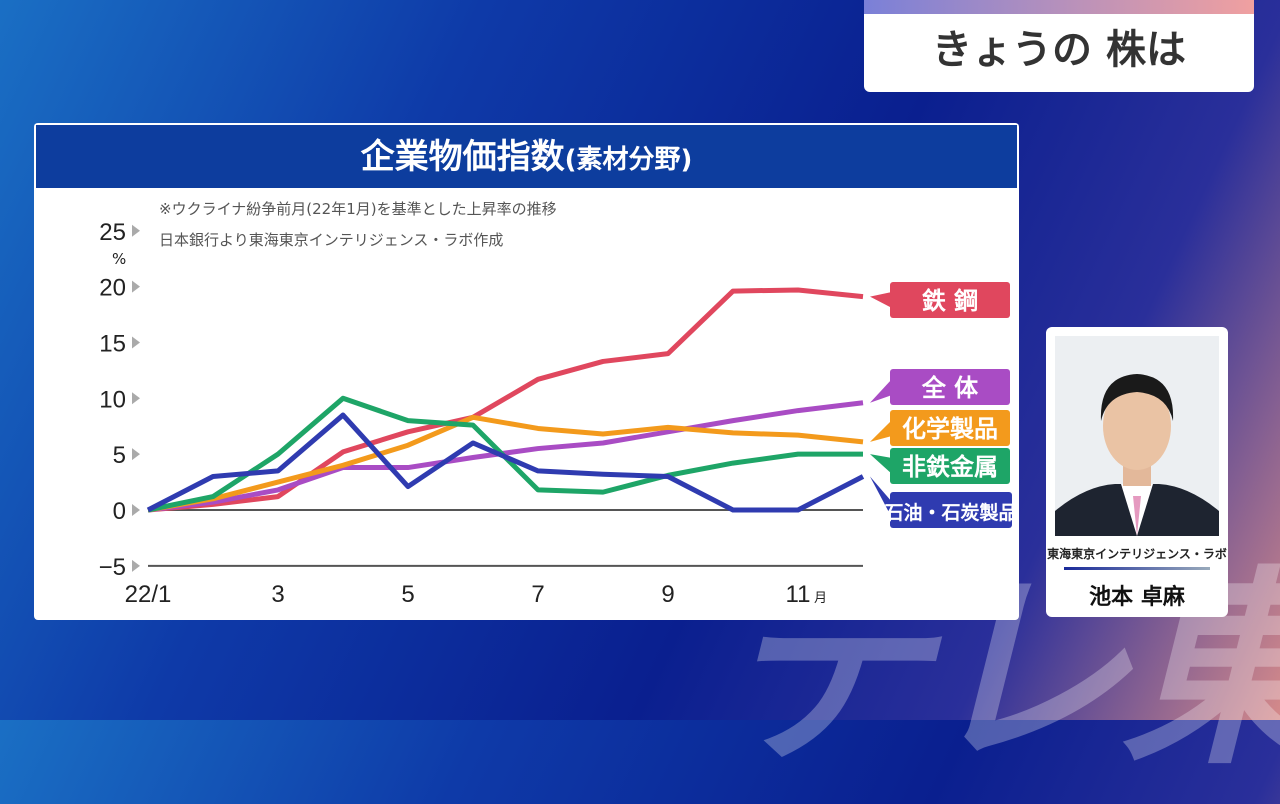  Describe the element at coordinates (628, 160) in the screenshot. I see `chart-subtitle: (素材分野)` at that location.